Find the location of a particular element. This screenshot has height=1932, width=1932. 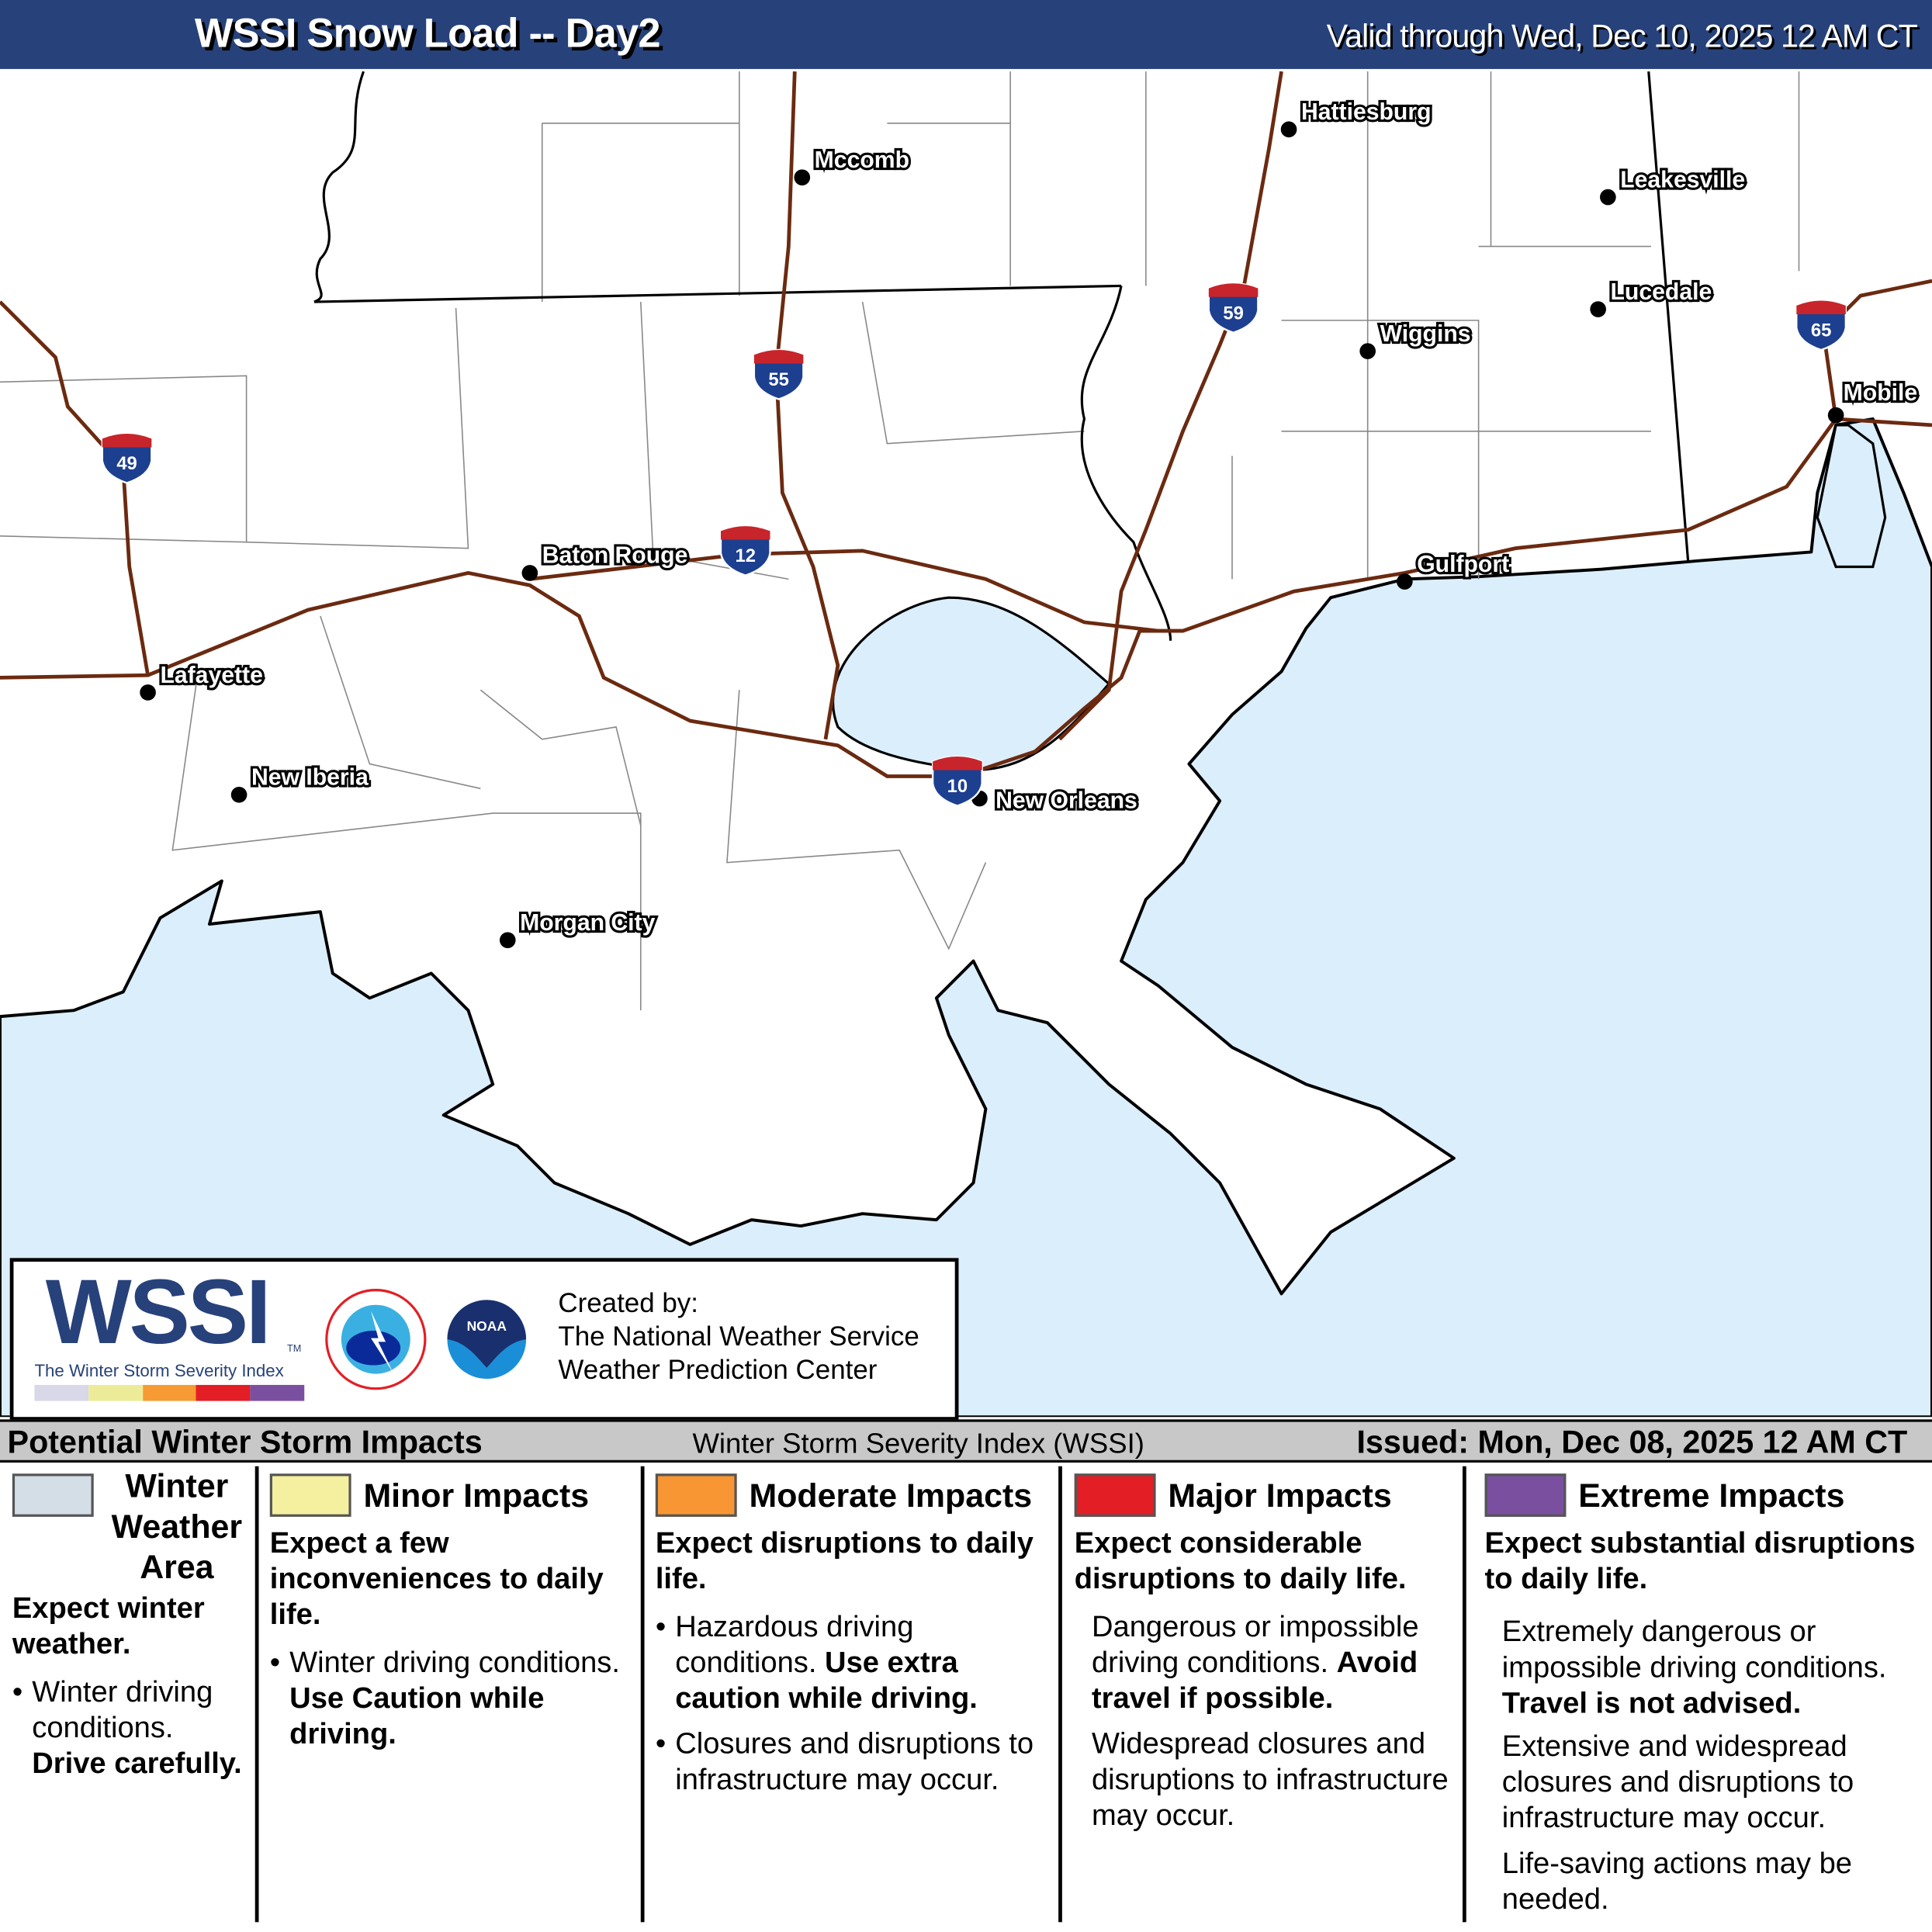

bullet-bold: Drive carefully. is located at coordinates (137, 1764).